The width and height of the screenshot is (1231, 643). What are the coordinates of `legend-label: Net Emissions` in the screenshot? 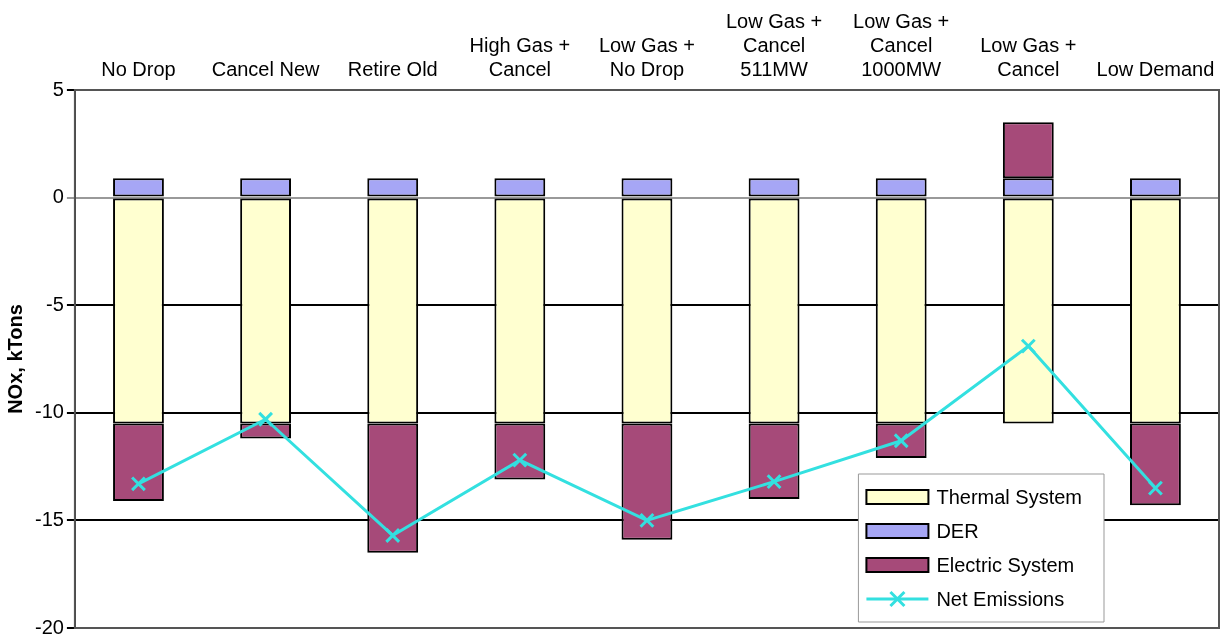 It's located at (1000, 598).